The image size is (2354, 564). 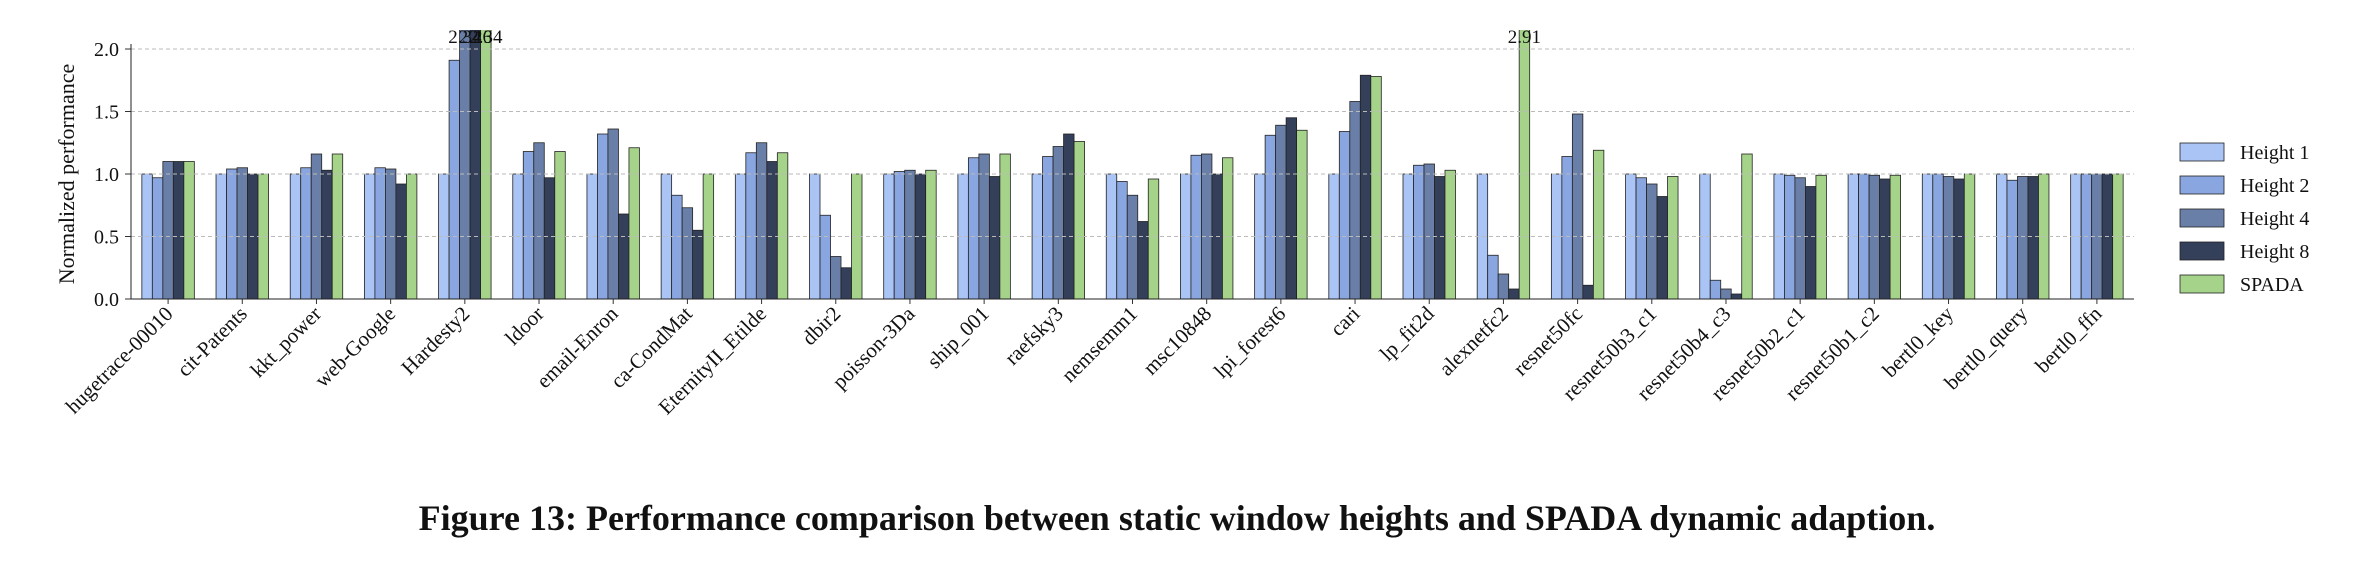 What do you see at coordinates (106, 113) in the screenshot?
I see `y-tick-label: 1.5` at bounding box center [106, 113].